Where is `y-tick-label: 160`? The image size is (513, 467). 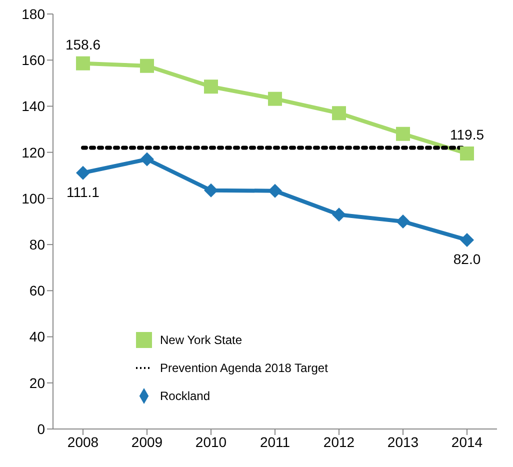 y-tick-label: 160 is located at coordinates (34, 60).